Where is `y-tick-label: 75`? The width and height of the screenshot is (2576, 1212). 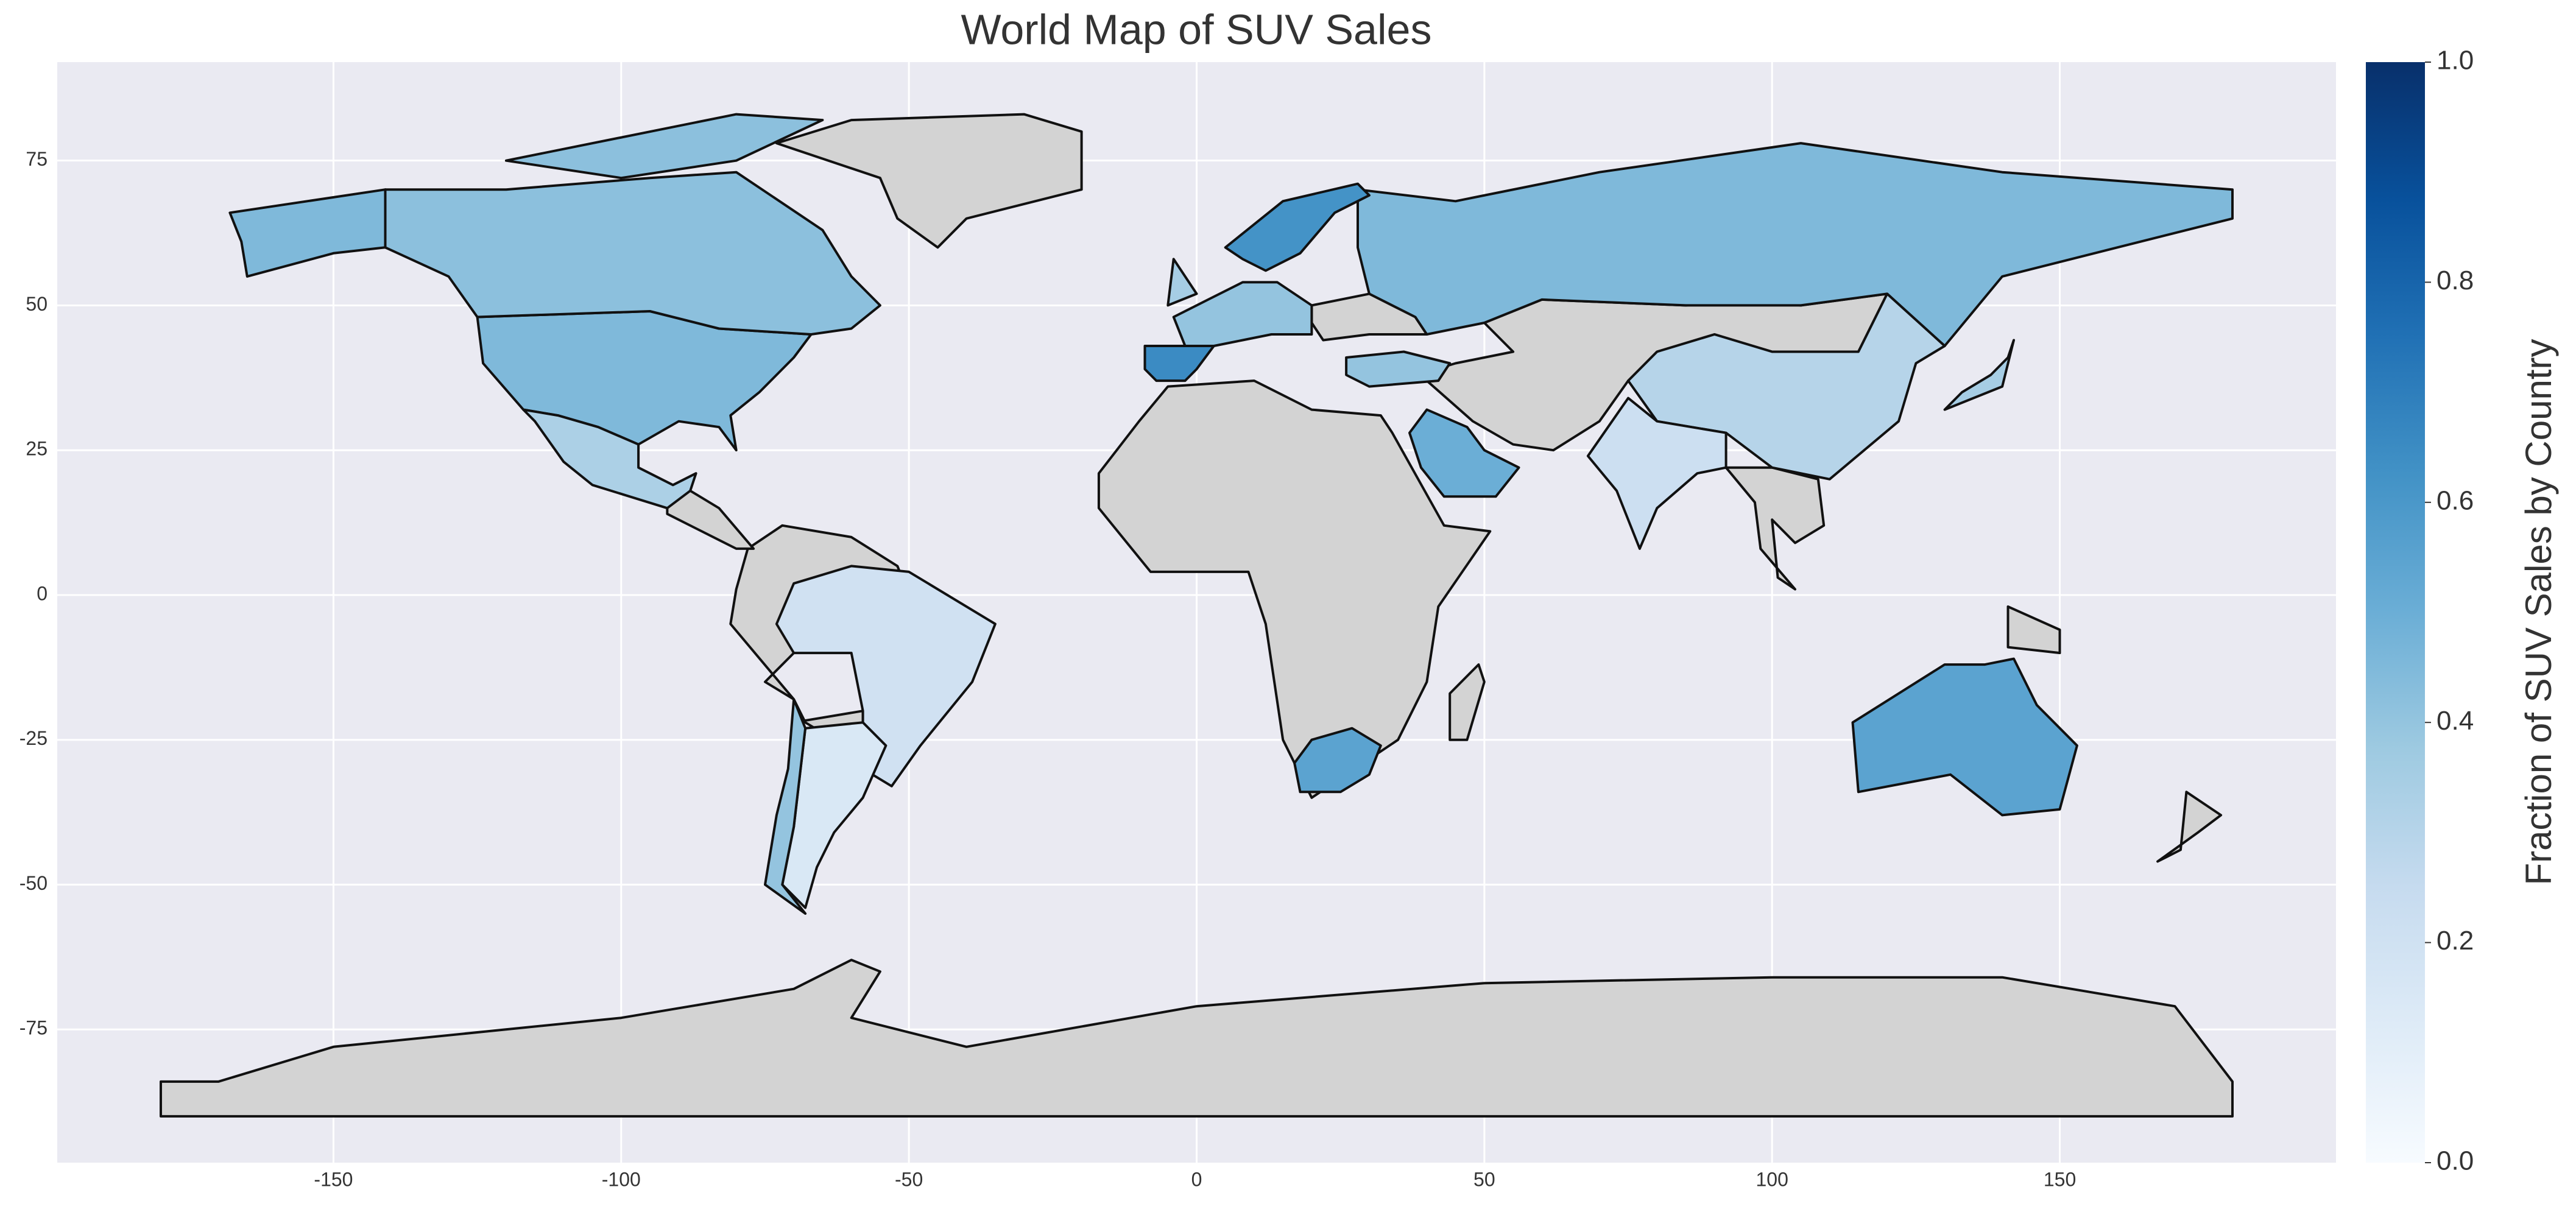 y-tick-label: 75 is located at coordinates (37, 159).